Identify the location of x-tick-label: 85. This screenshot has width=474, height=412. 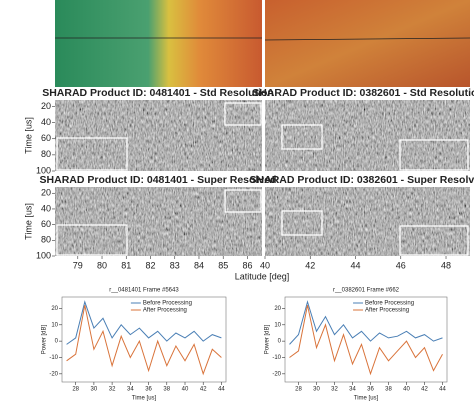
(223, 265).